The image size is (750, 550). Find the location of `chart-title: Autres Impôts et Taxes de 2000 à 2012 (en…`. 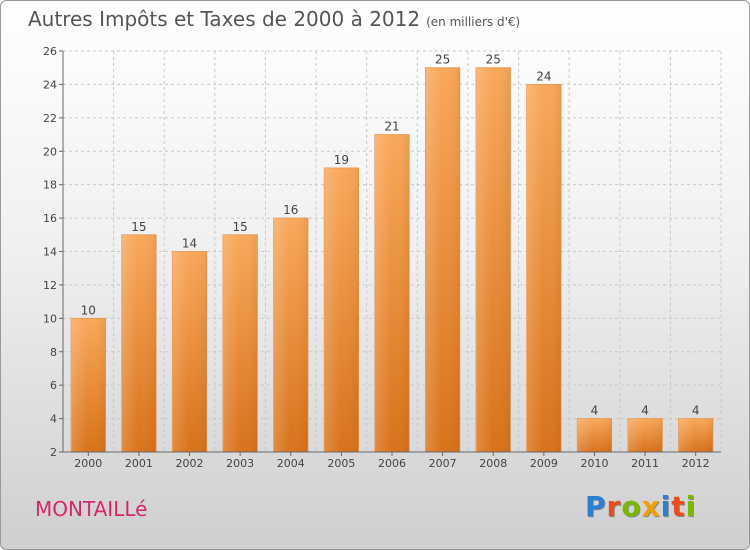

chart-title: Autres Impôts et Taxes de 2000 à 2012 (en… is located at coordinates (274, 19).